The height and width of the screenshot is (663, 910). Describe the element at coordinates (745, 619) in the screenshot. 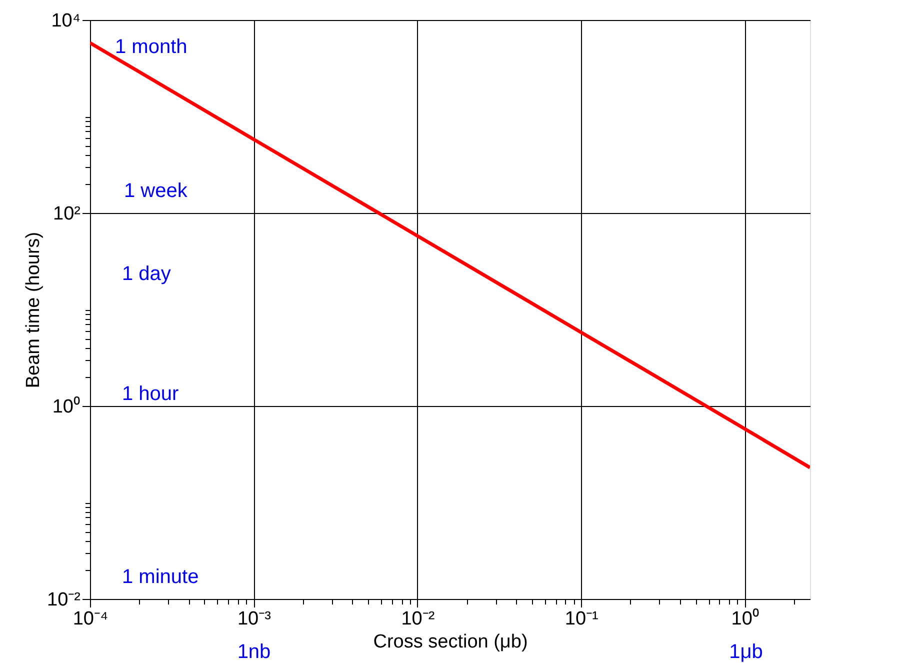

I see `x-tick-label: 10⁰` at that location.